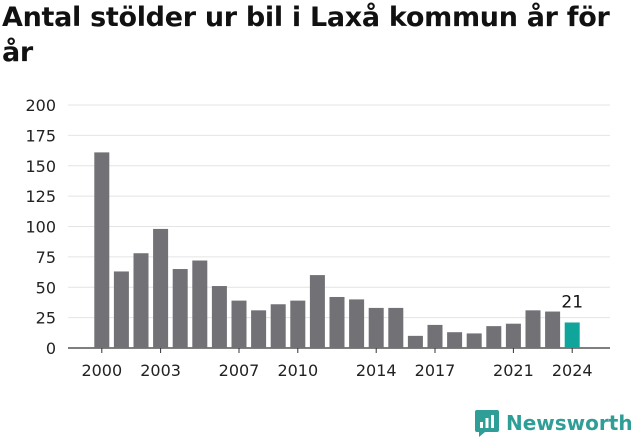  I want to click on x-tick-label: 2010, so click(297, 370).